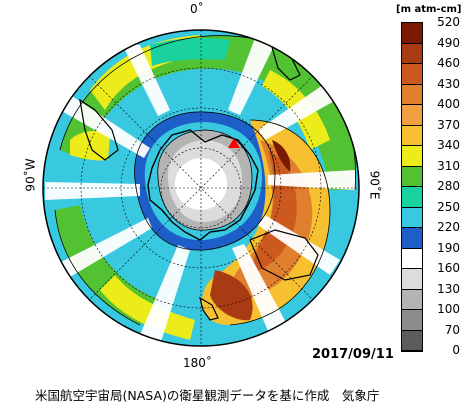  What do you see at coordinates (448, 104) in the screenshot?
I see `colorbar-tick-label: 400` at bounding box center [448, 104].